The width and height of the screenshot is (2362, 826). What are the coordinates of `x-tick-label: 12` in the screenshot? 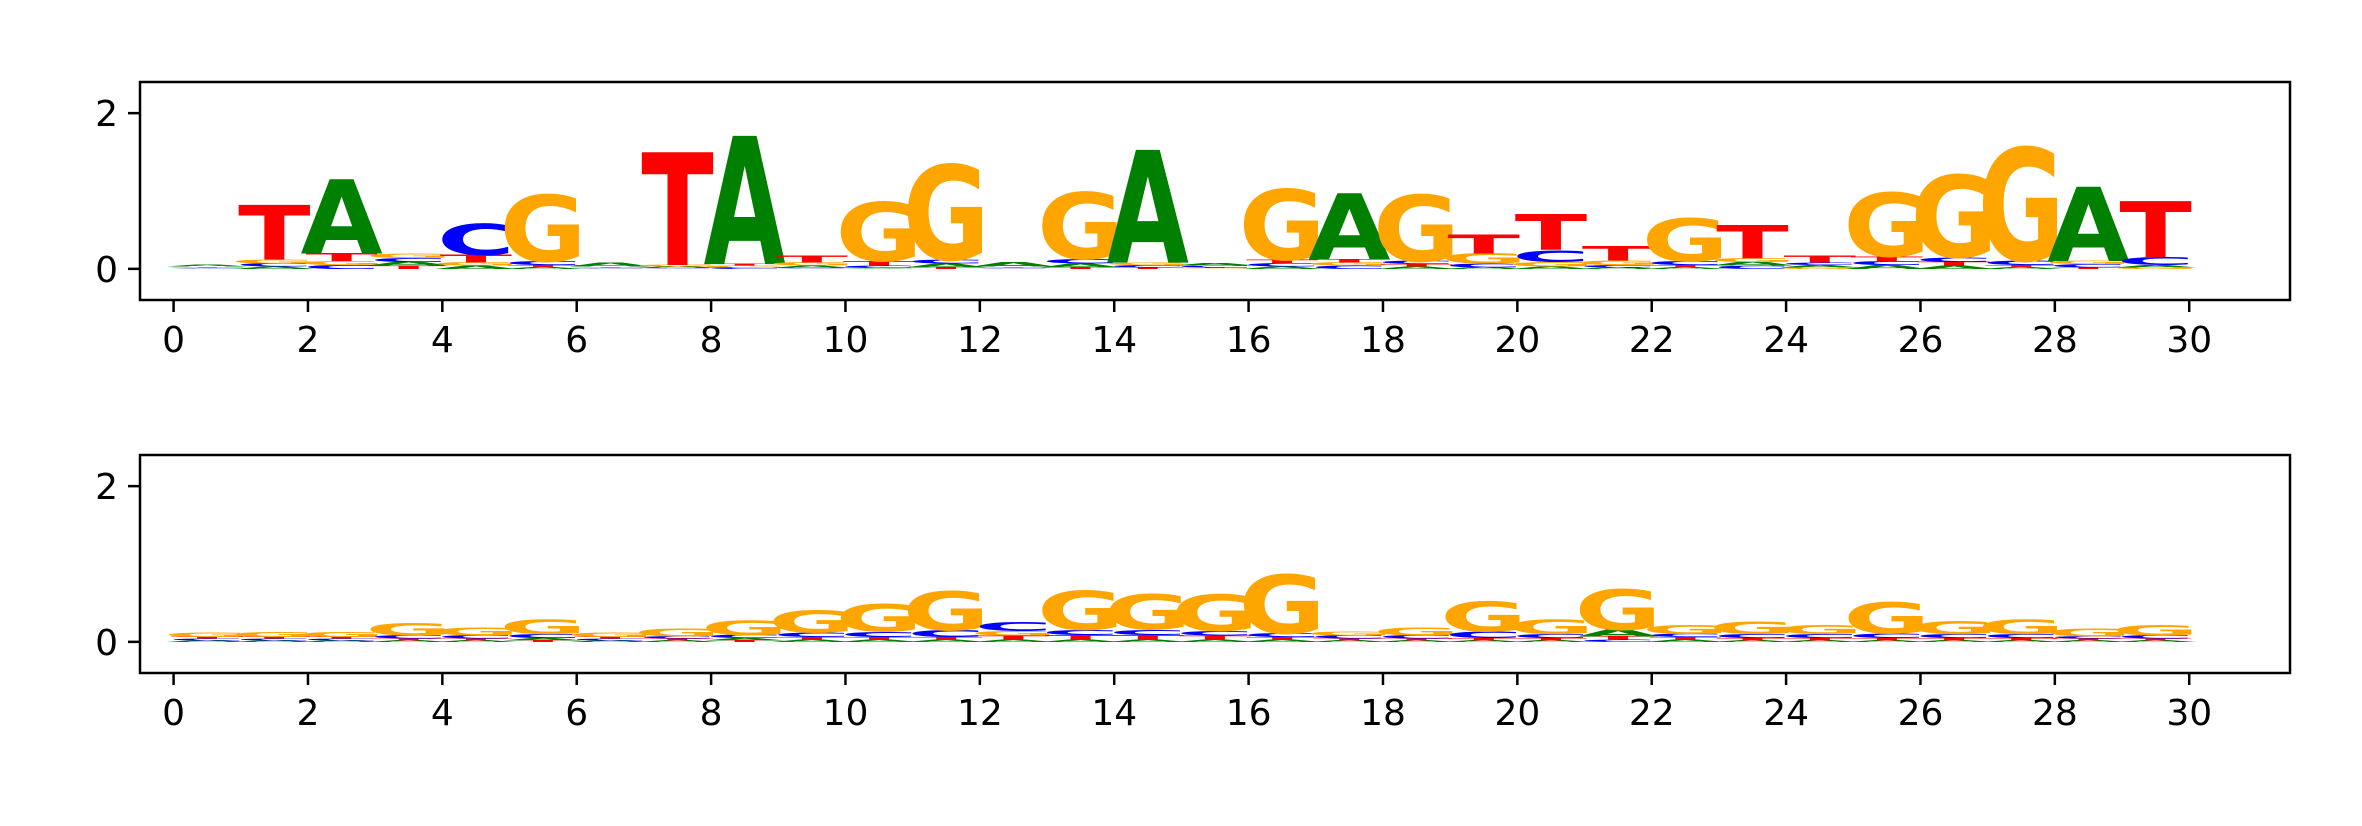 It's located at (980, 713).